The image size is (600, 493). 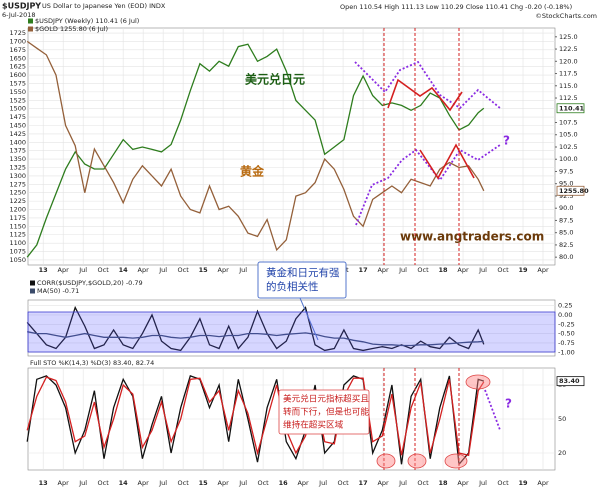 I want to click on y-tick-label: 0.25, so click(x=565, y=306).